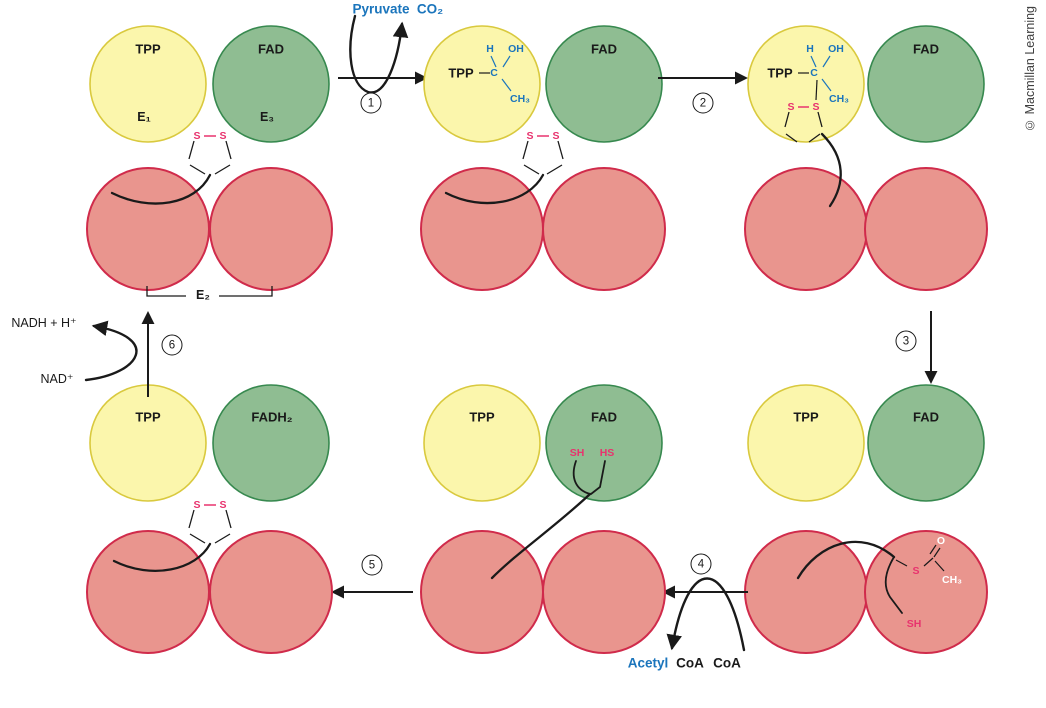 Image resolution: width=1046 pixels, height=708 pixels. I want to click on e2-circle-c-left, so click(806, 229).